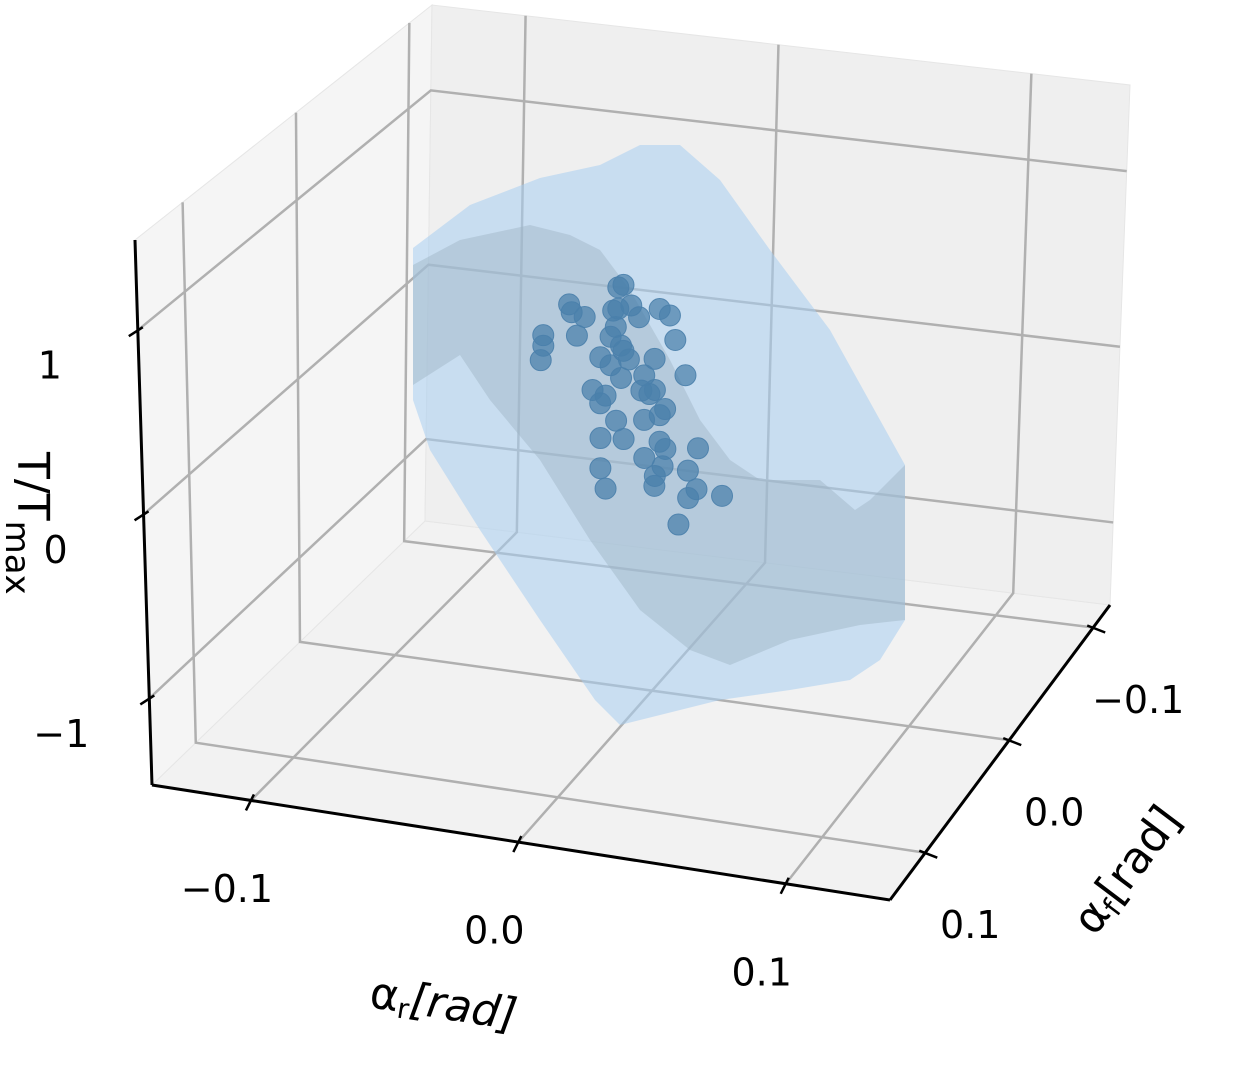  Describe the element at coordinates (61, 734) in the screenshot. I see `z-tick-label: −1` at that location.